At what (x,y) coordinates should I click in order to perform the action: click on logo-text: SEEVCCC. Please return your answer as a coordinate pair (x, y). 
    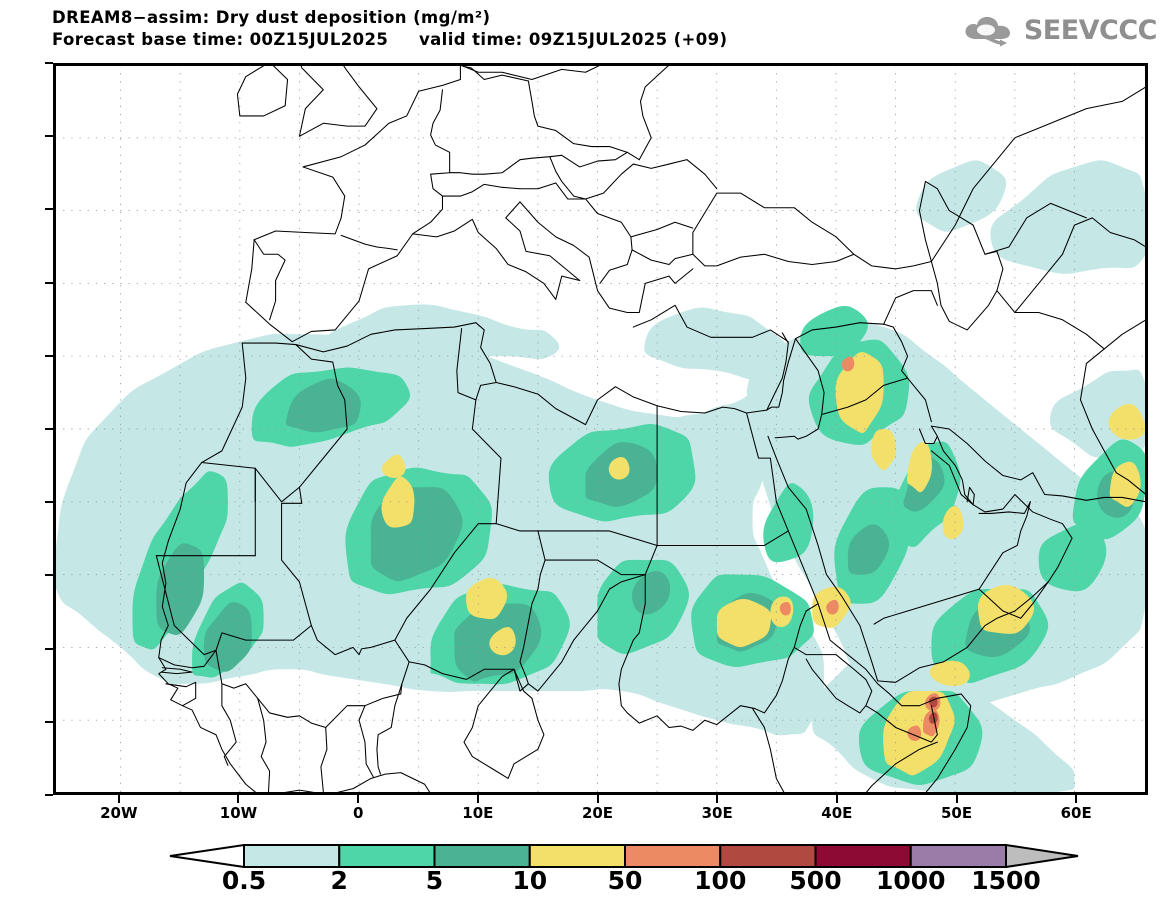
    Looking at the image, I should click on (1090, 30).